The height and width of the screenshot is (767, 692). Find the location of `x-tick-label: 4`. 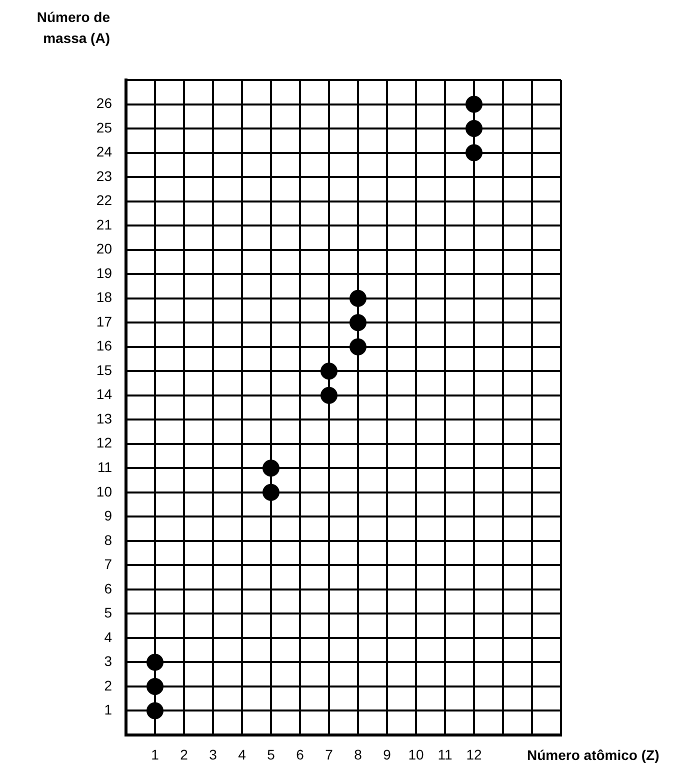

x-tick-label: 4 is located at coordinates (242, 754).